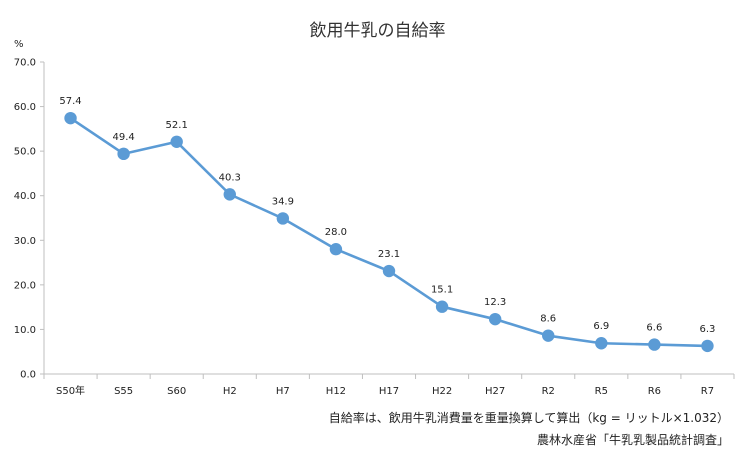 This screenshot has height=459, width=755. I want to click on x-tick-label: S60, so click(176, 391).